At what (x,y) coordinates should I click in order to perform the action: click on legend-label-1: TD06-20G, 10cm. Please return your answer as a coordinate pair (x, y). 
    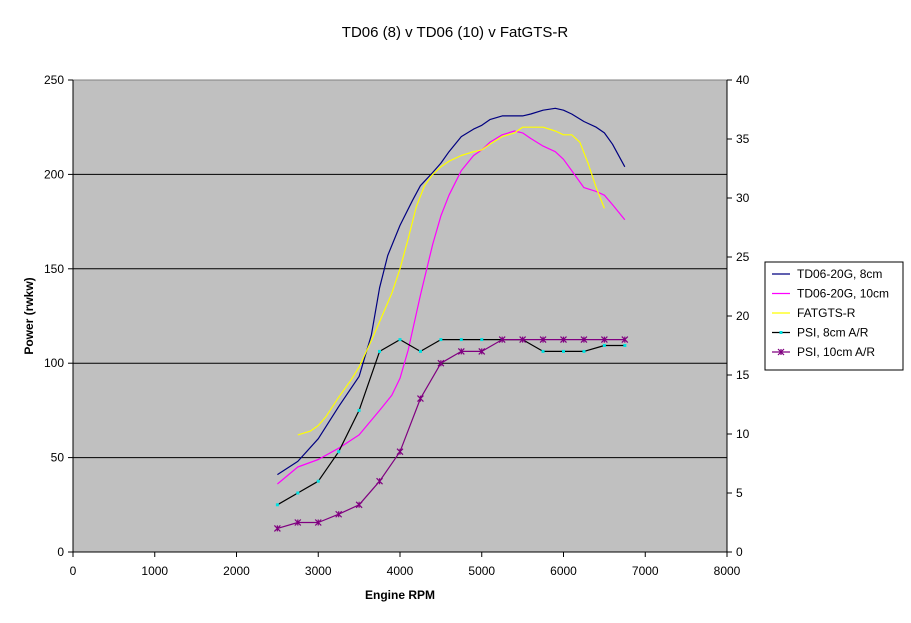
    Looking at the image, I should click on (843, 294).